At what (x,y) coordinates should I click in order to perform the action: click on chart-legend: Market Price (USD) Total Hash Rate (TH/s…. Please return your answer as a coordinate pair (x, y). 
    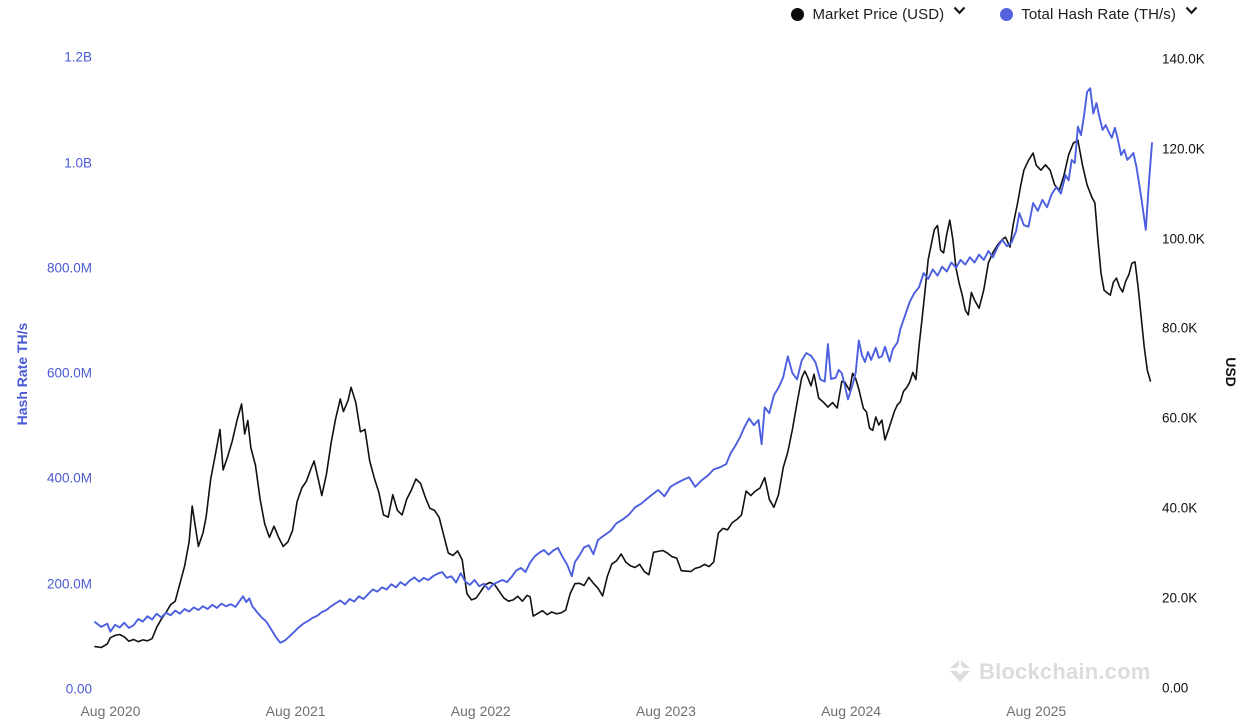
    Looking at the image, I should click on (994, 14).